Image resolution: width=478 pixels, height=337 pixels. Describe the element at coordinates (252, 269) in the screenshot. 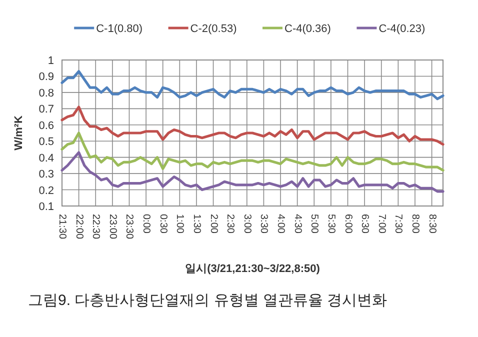

I see `x-axis-title: 일시(3/21,21:30~3/22,8:50)` at that location.